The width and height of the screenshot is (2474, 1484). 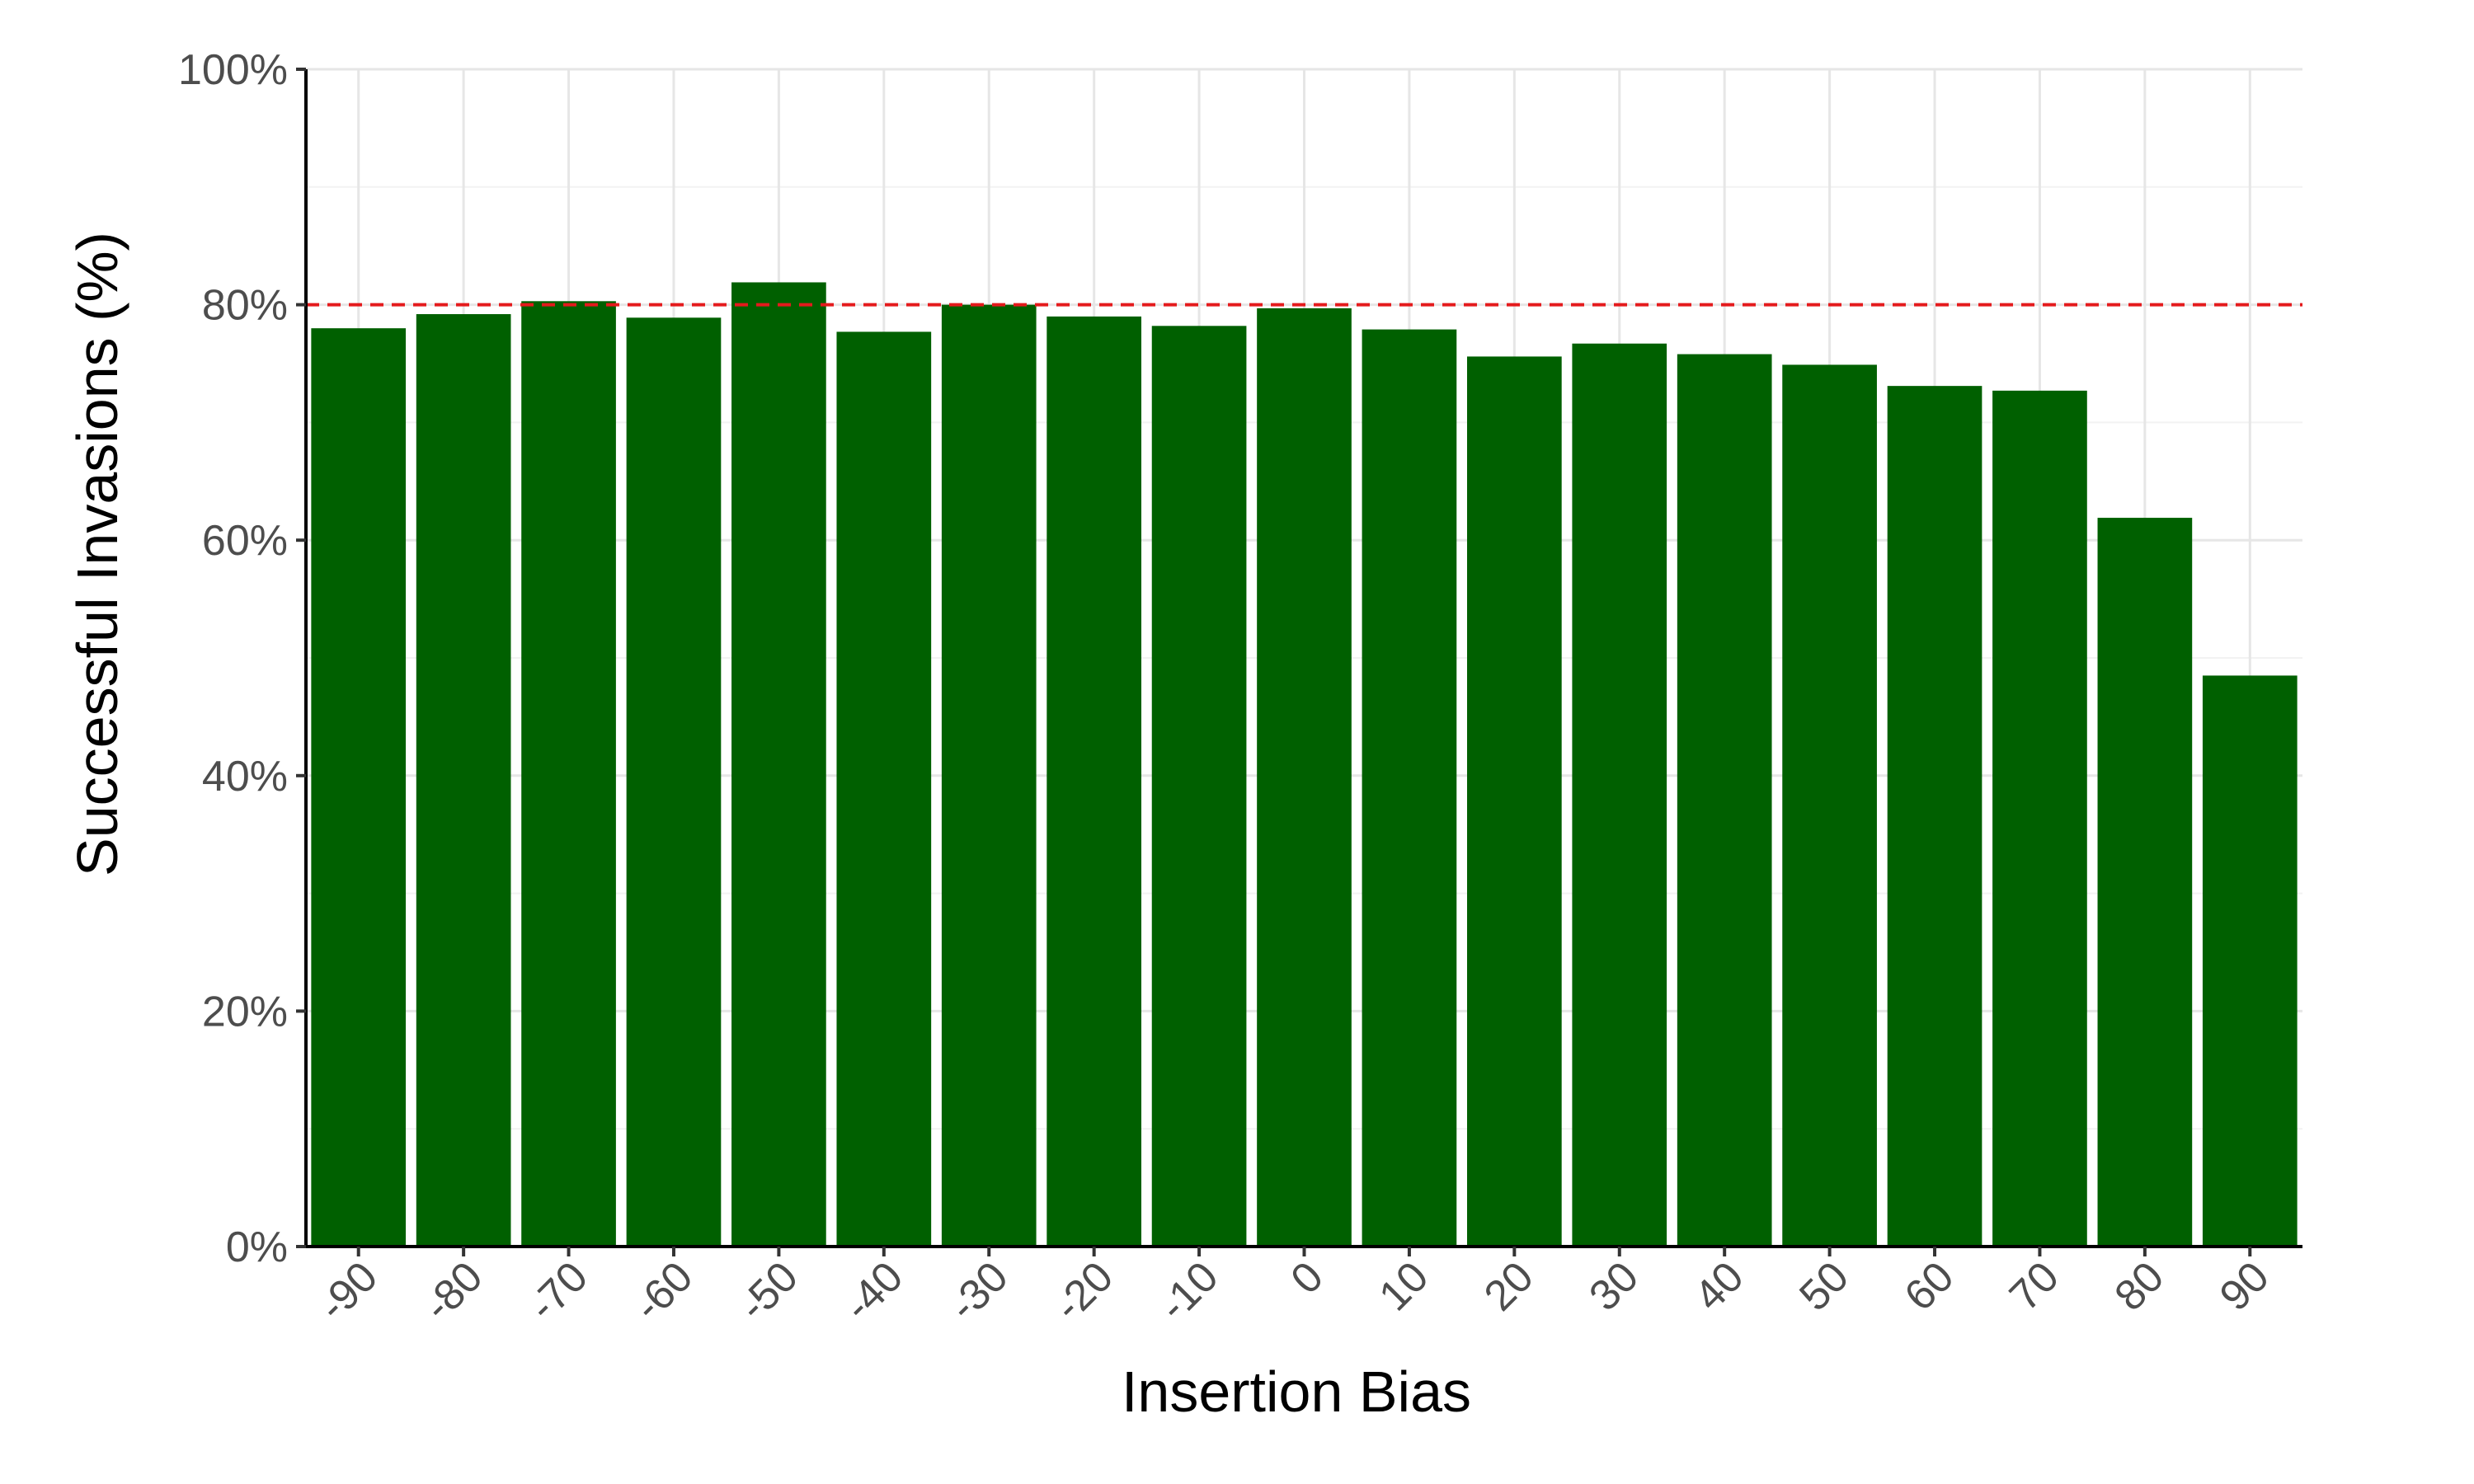 What do you see at coordinates (768, 1291) in the screenshot?
I see `x-tick-label: -50` at bounding box center [768, 1291].